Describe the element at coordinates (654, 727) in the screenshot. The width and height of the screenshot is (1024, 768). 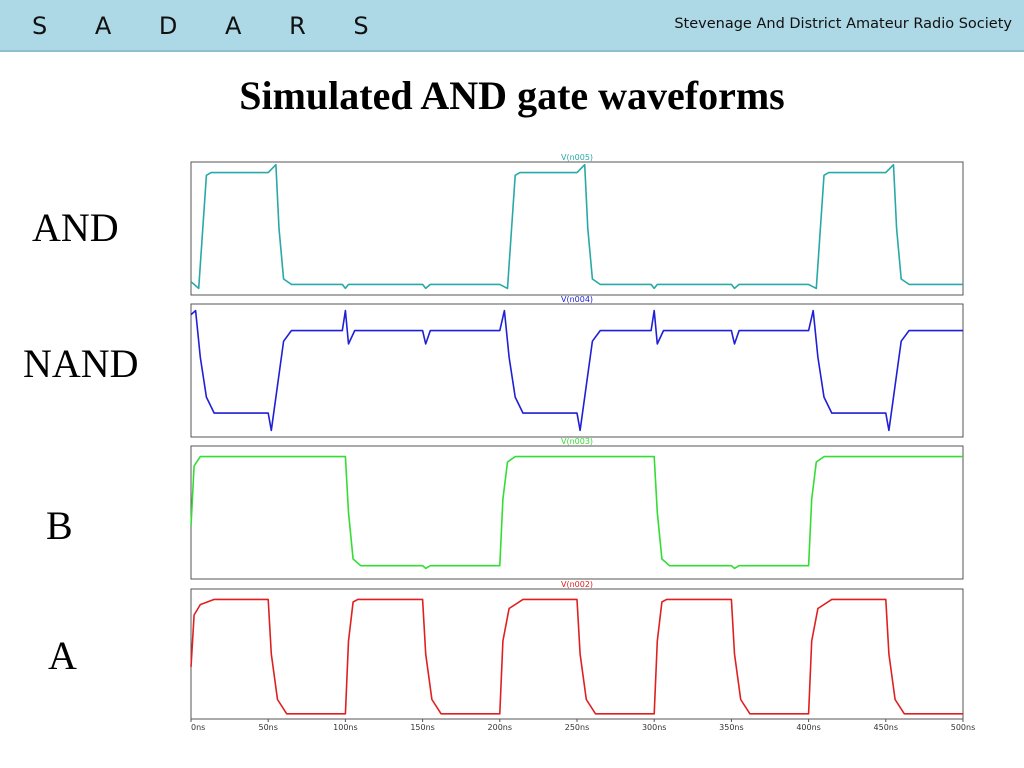
I see `x-tick-label-6: 300ns` at that location.